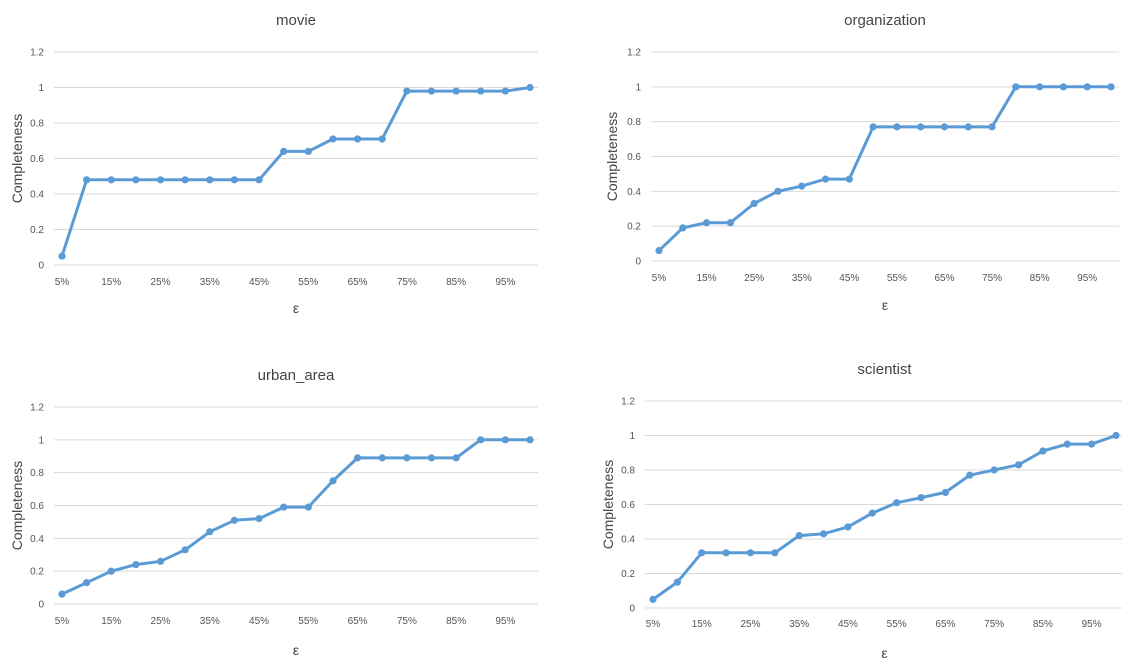  Describe the element at coordinates (1092, 624) in the screenshot. I see `x-tick-label: 95%` at that location.